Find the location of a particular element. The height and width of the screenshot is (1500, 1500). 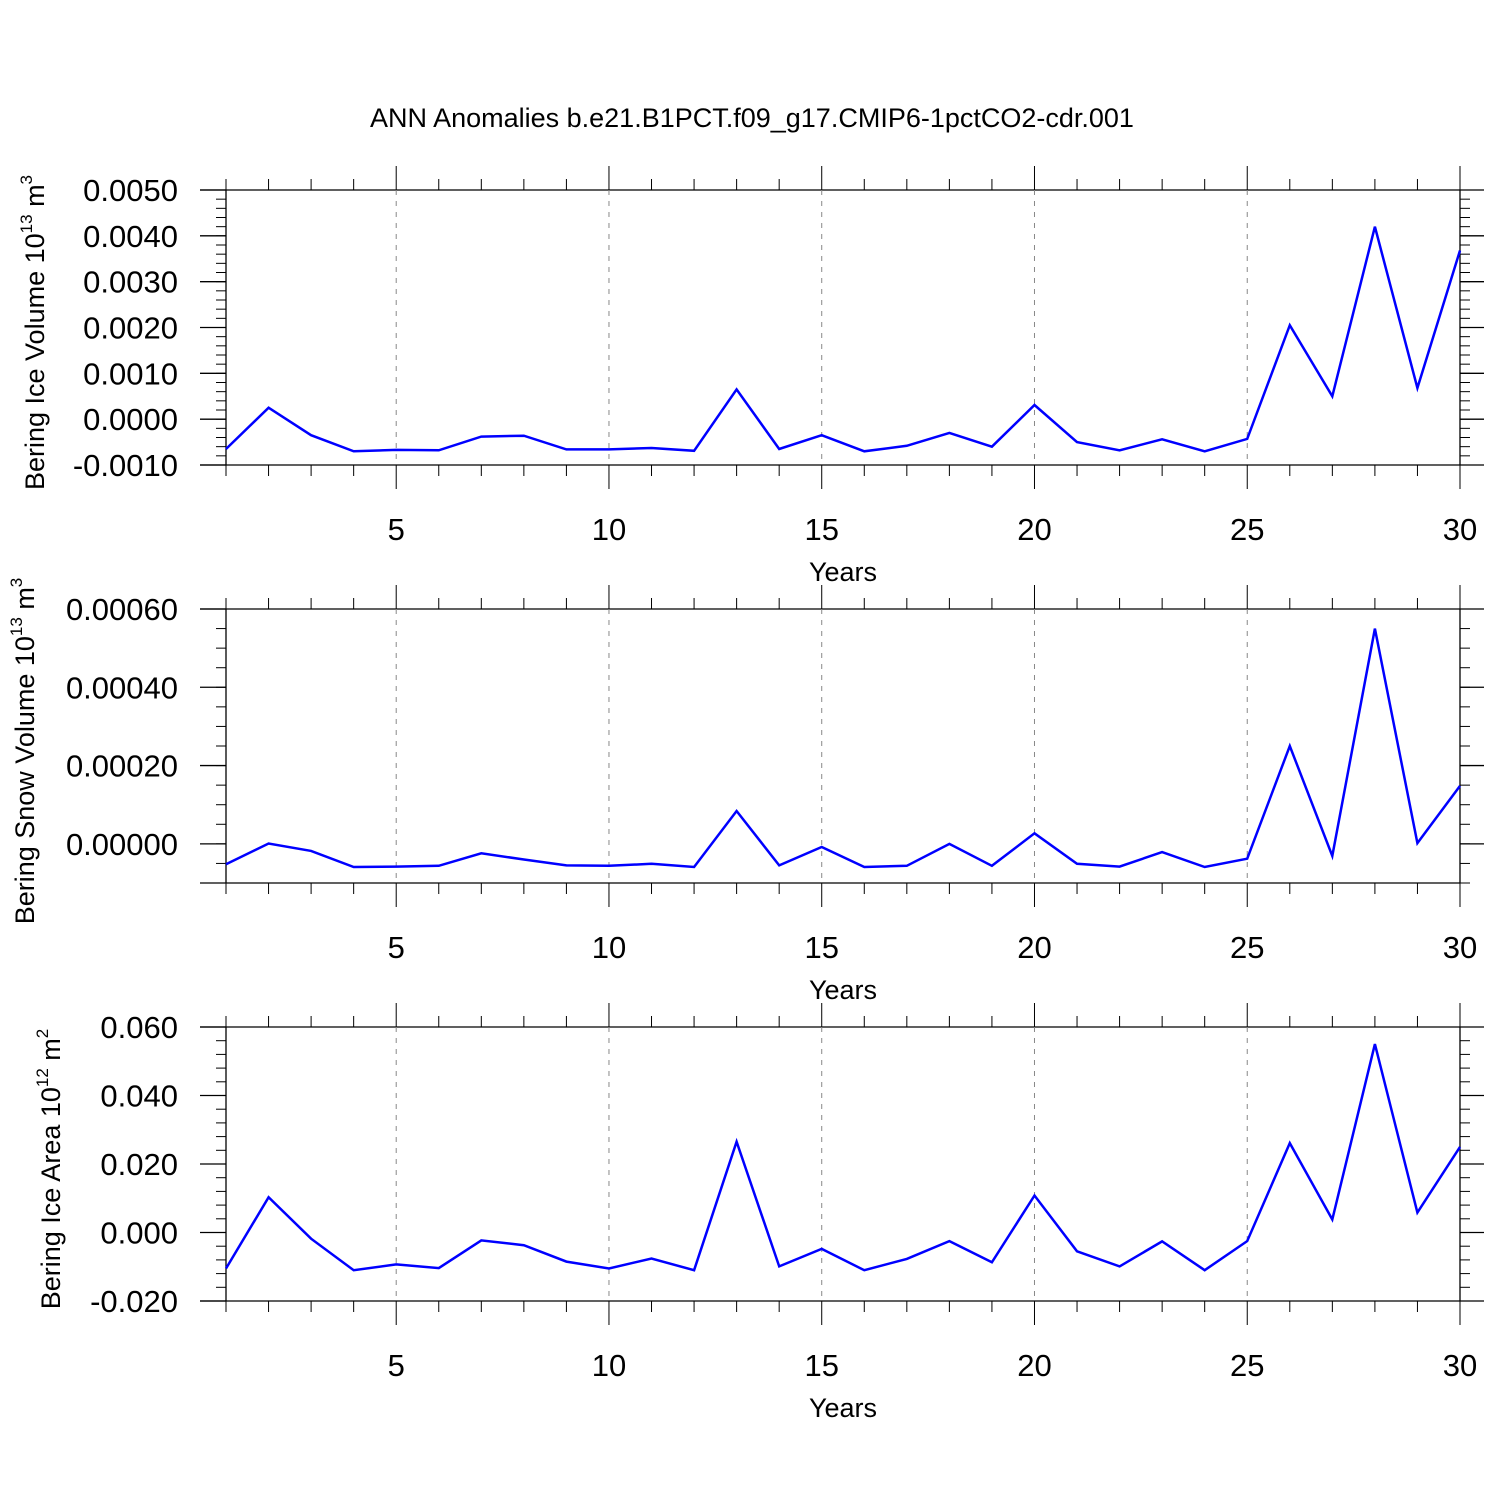

y-tick-label: 0.00060 is located at coordinates (122, 609).